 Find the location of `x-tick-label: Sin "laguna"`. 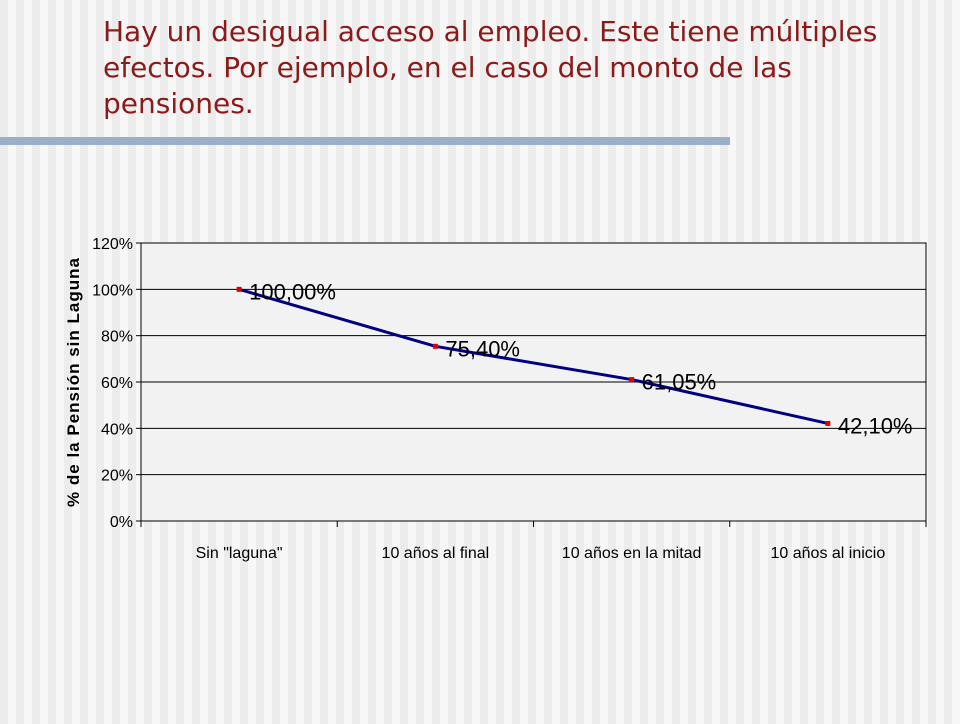

x-tick-label: Sin "laguna" is located at coordinates (239, 553).